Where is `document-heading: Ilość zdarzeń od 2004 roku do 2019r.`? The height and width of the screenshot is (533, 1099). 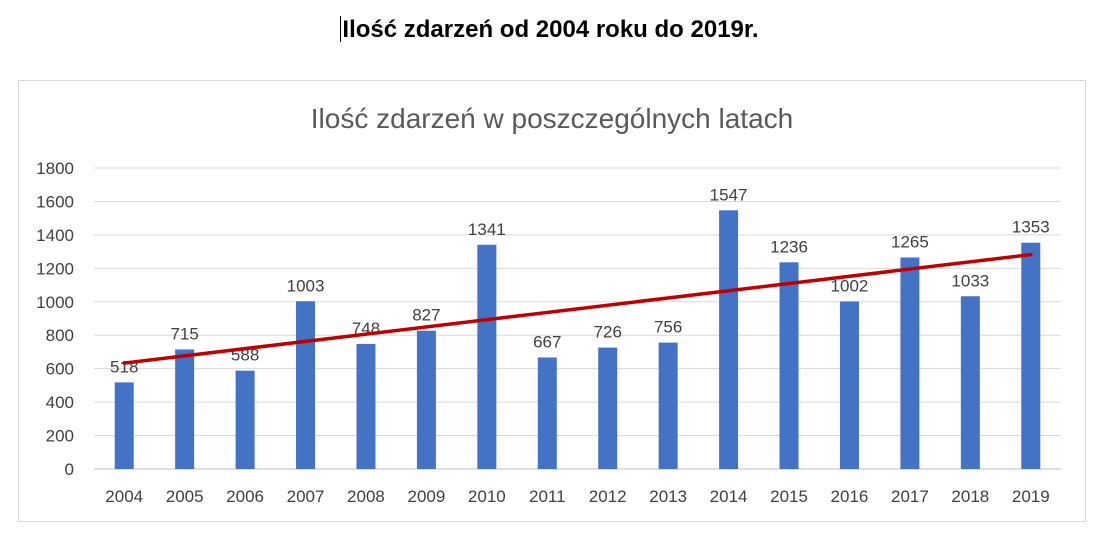
document-heading: Ilość zdarzeń od 2004 roku do 2019r. is located at coordinates (549, 30).